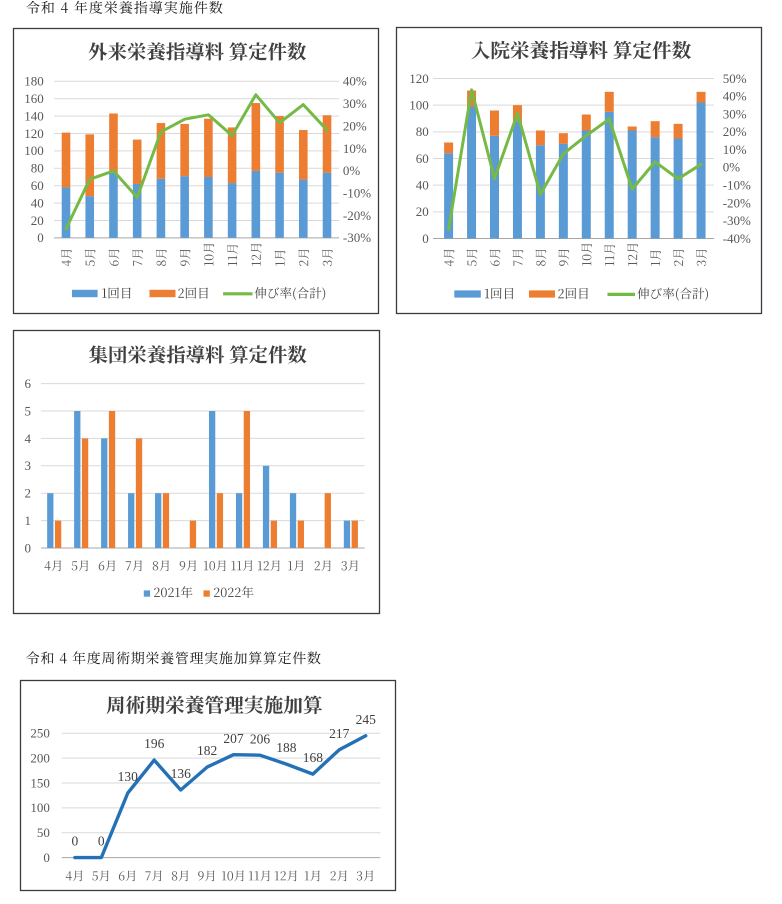 The height and width of the screenshot is (904, 782). What do you see at coordinates (286, 747) in the screenshot?
I see `svg-text: 188` at bounding box center [286, 747].